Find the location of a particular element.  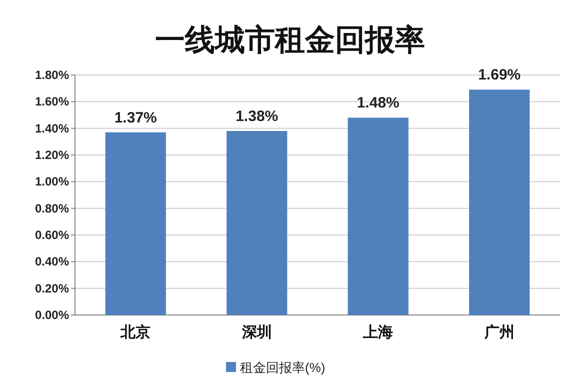

y-tick-label: 1.40% is located at coordinates (52, 128).